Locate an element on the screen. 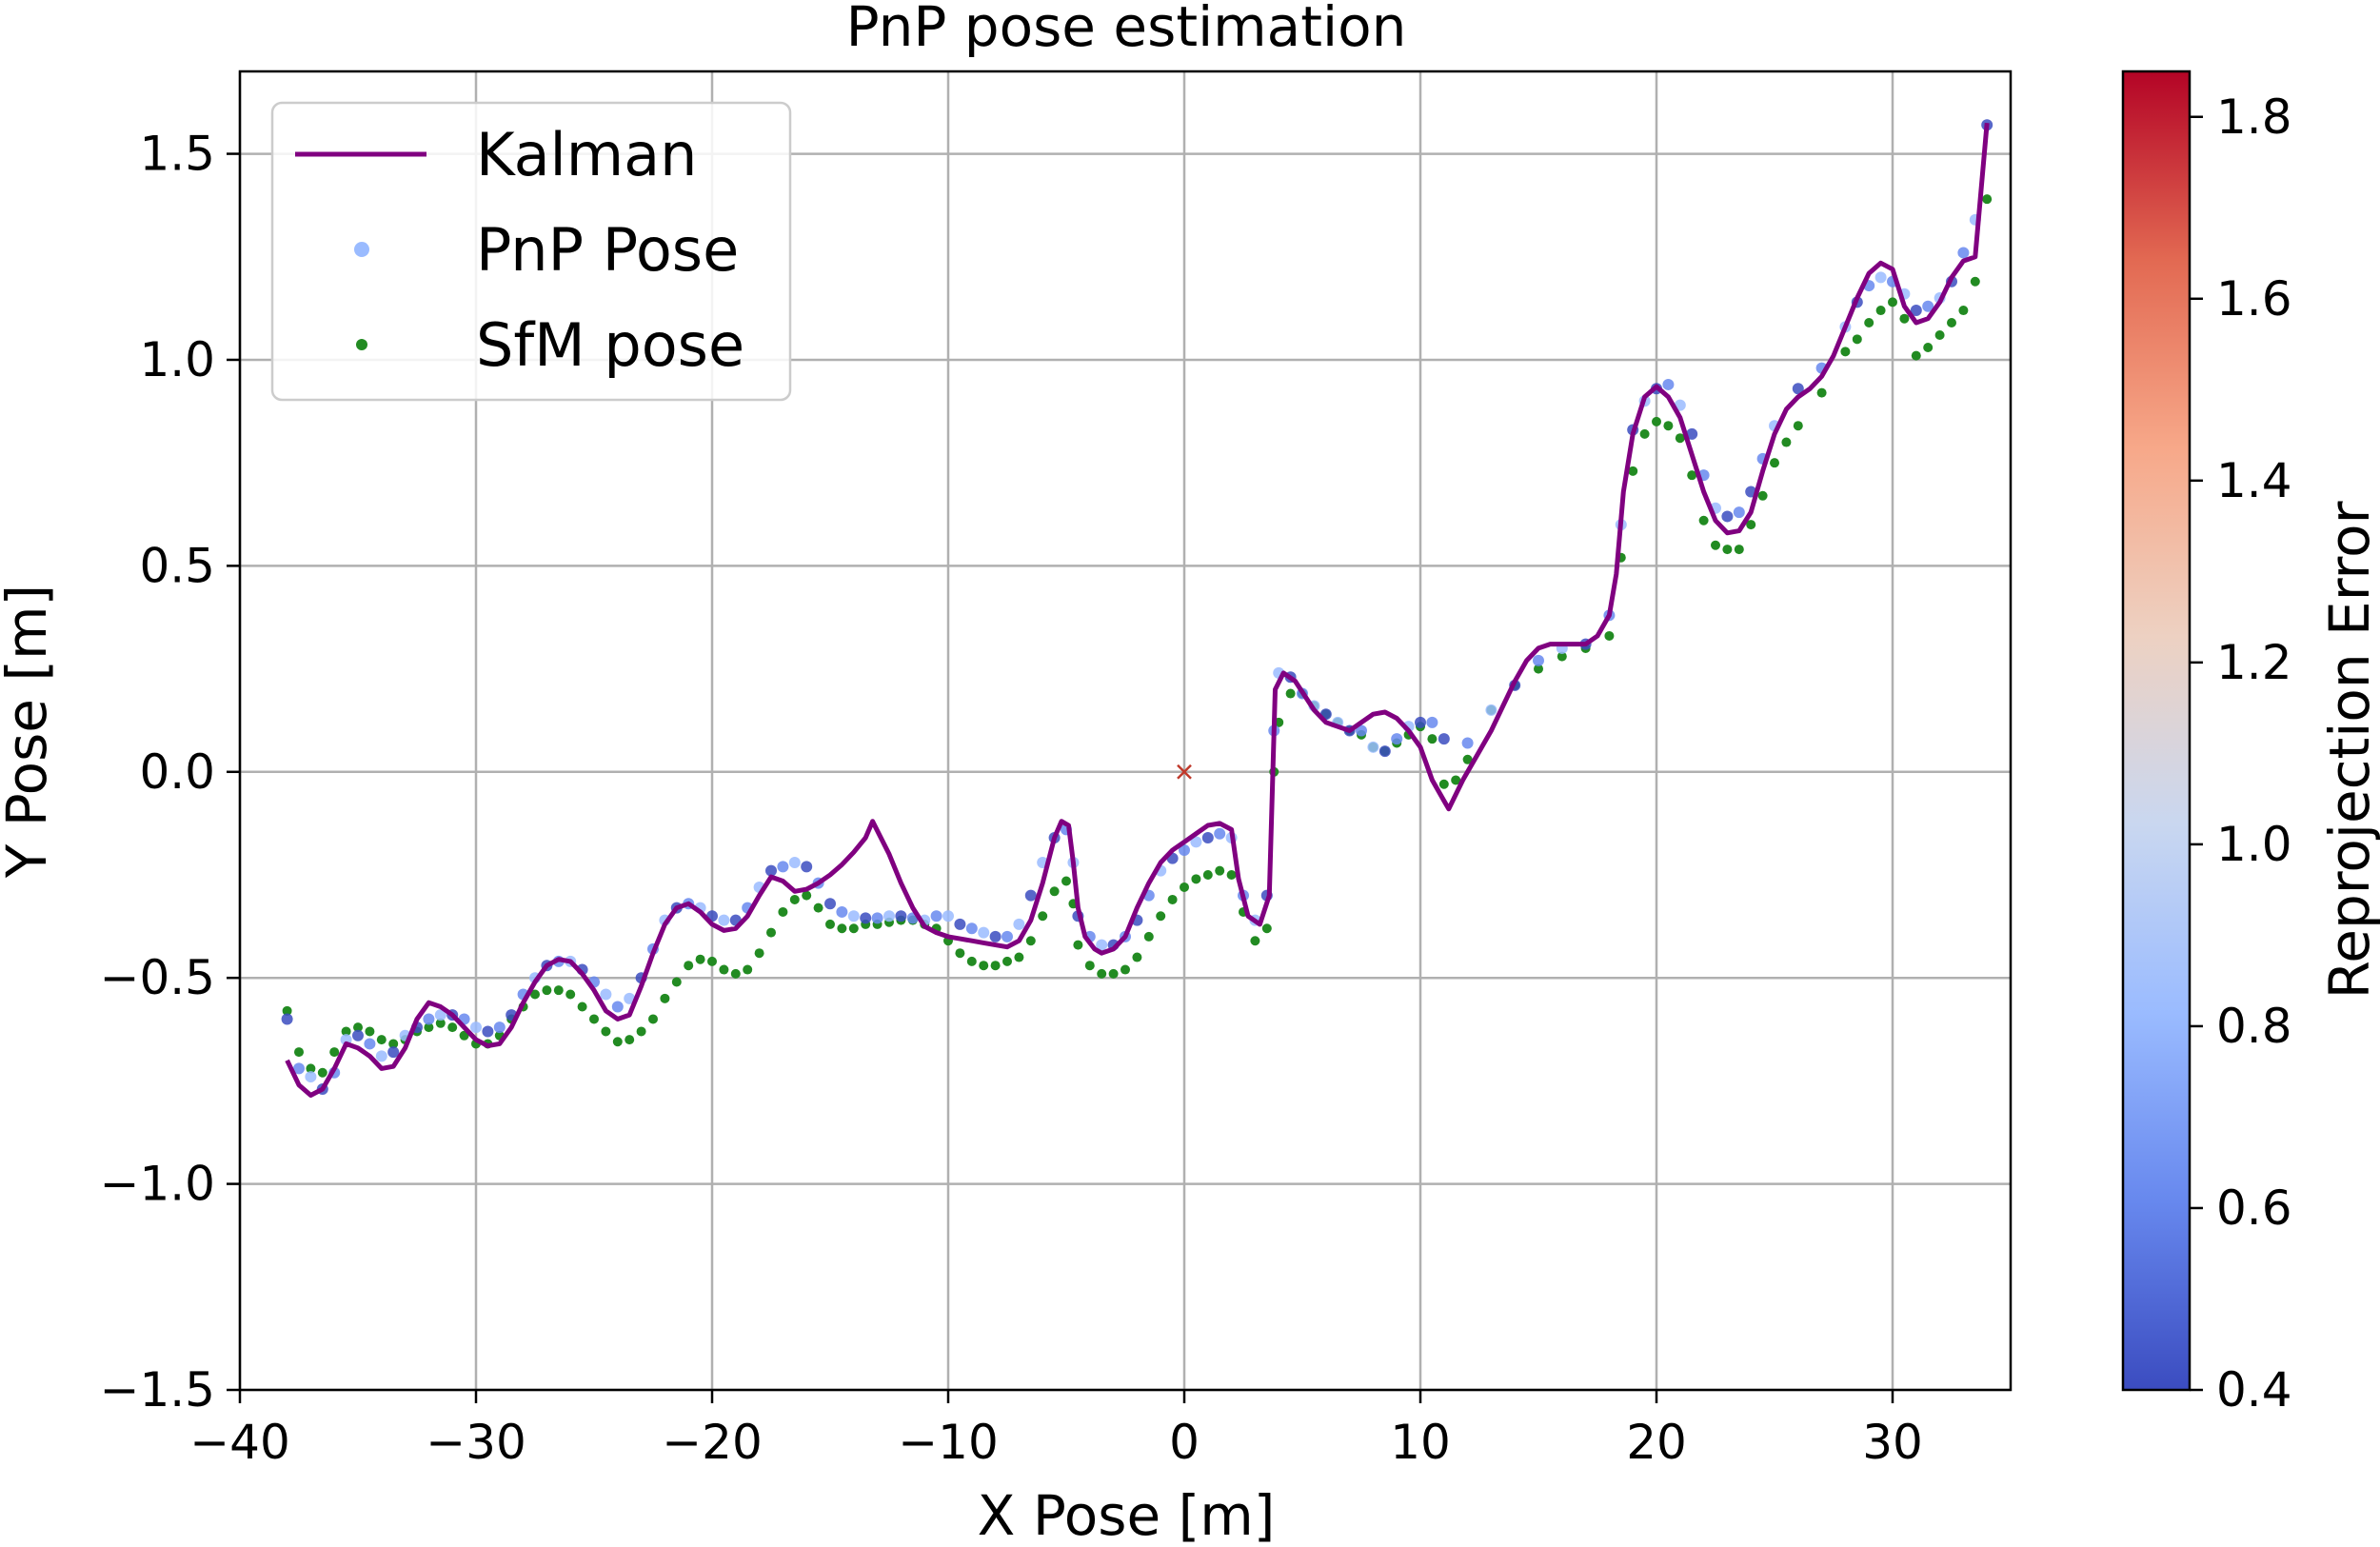  y-tick-label: −0.5 is located at coordinates (157, 977).